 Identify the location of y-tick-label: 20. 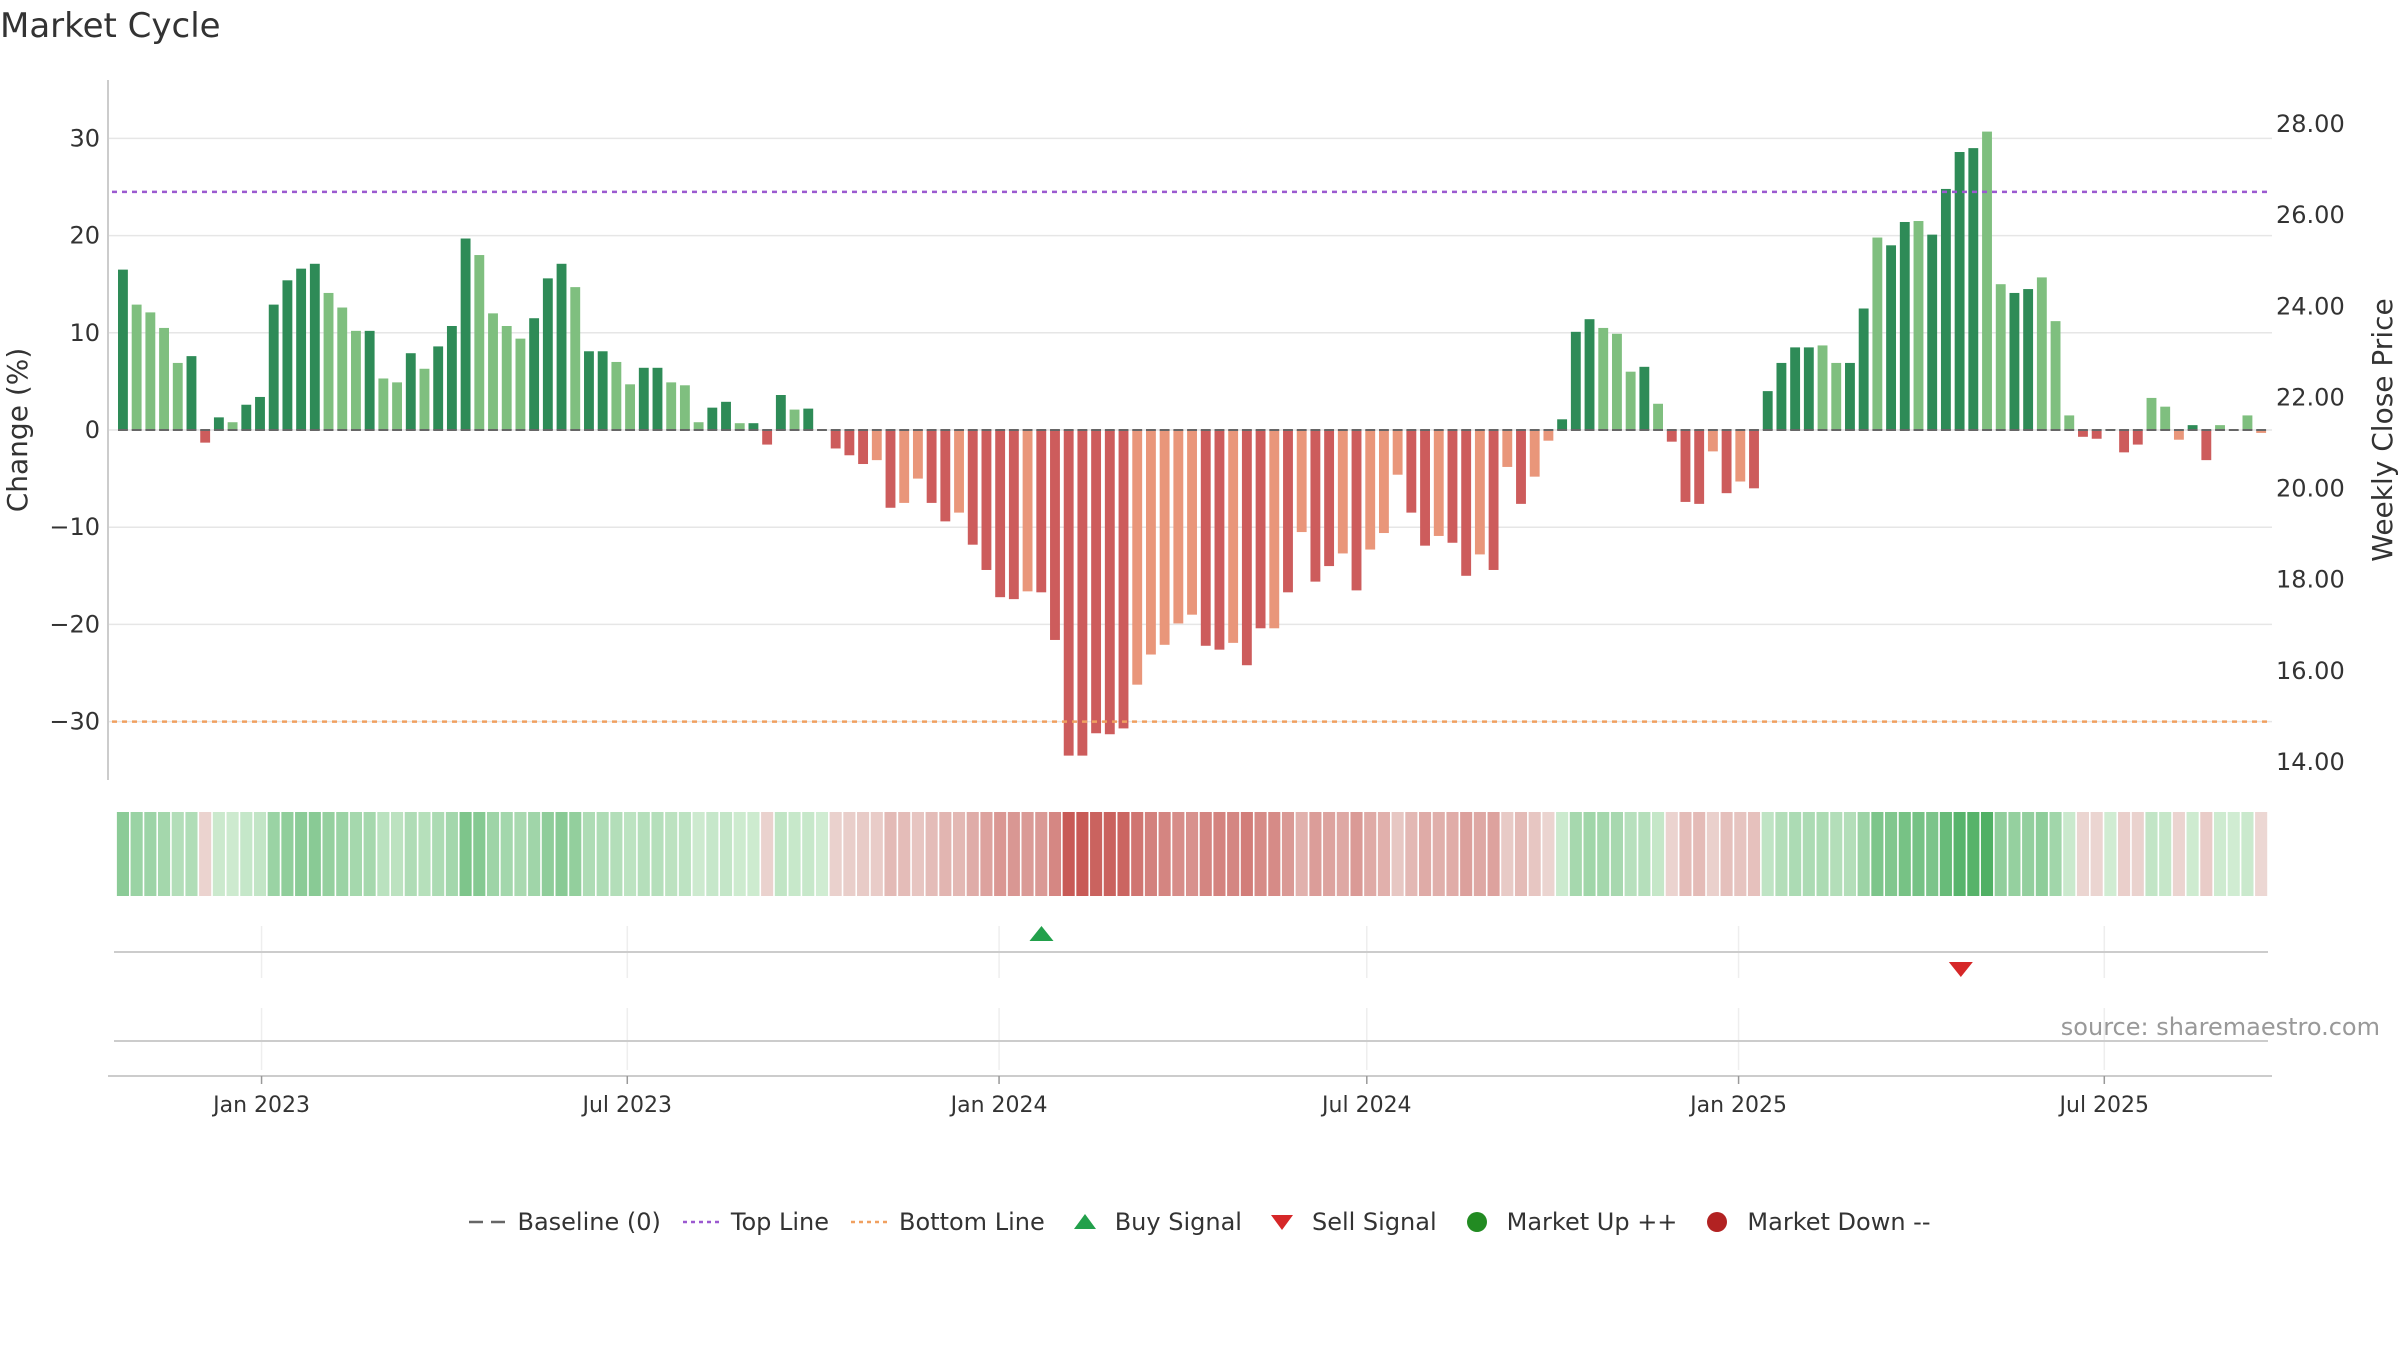
(84, 236).